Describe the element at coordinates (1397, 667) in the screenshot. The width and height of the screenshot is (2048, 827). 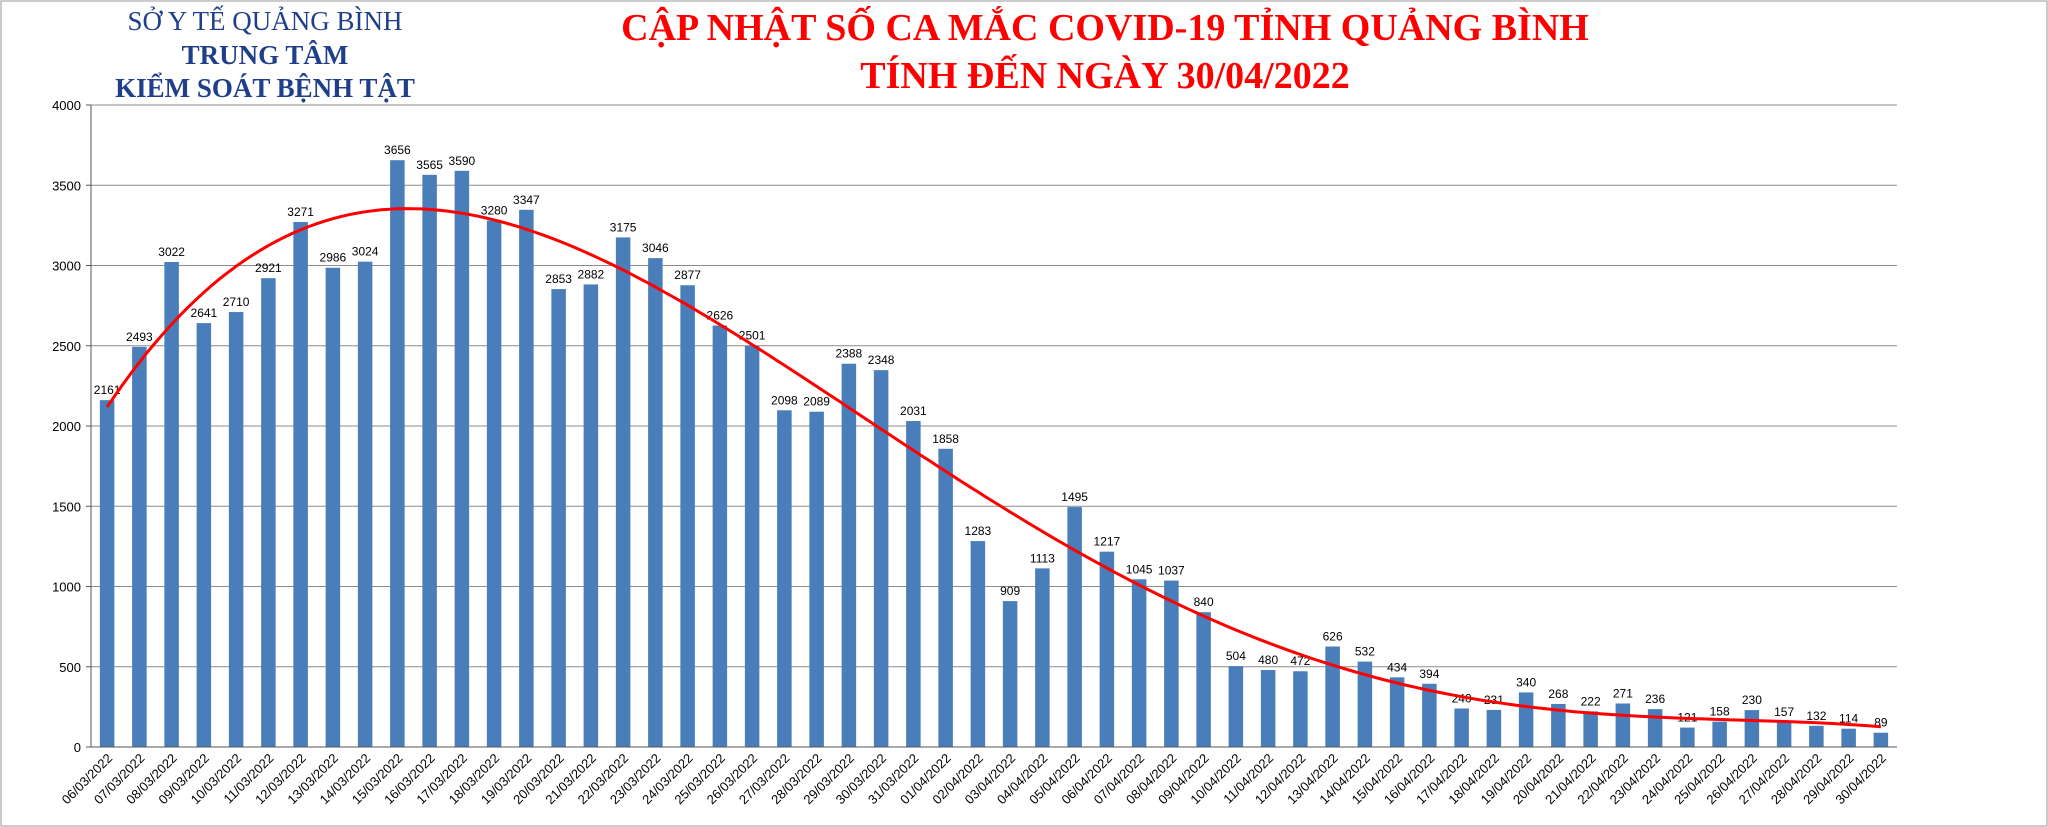
I see `data-label: 434` at that location.